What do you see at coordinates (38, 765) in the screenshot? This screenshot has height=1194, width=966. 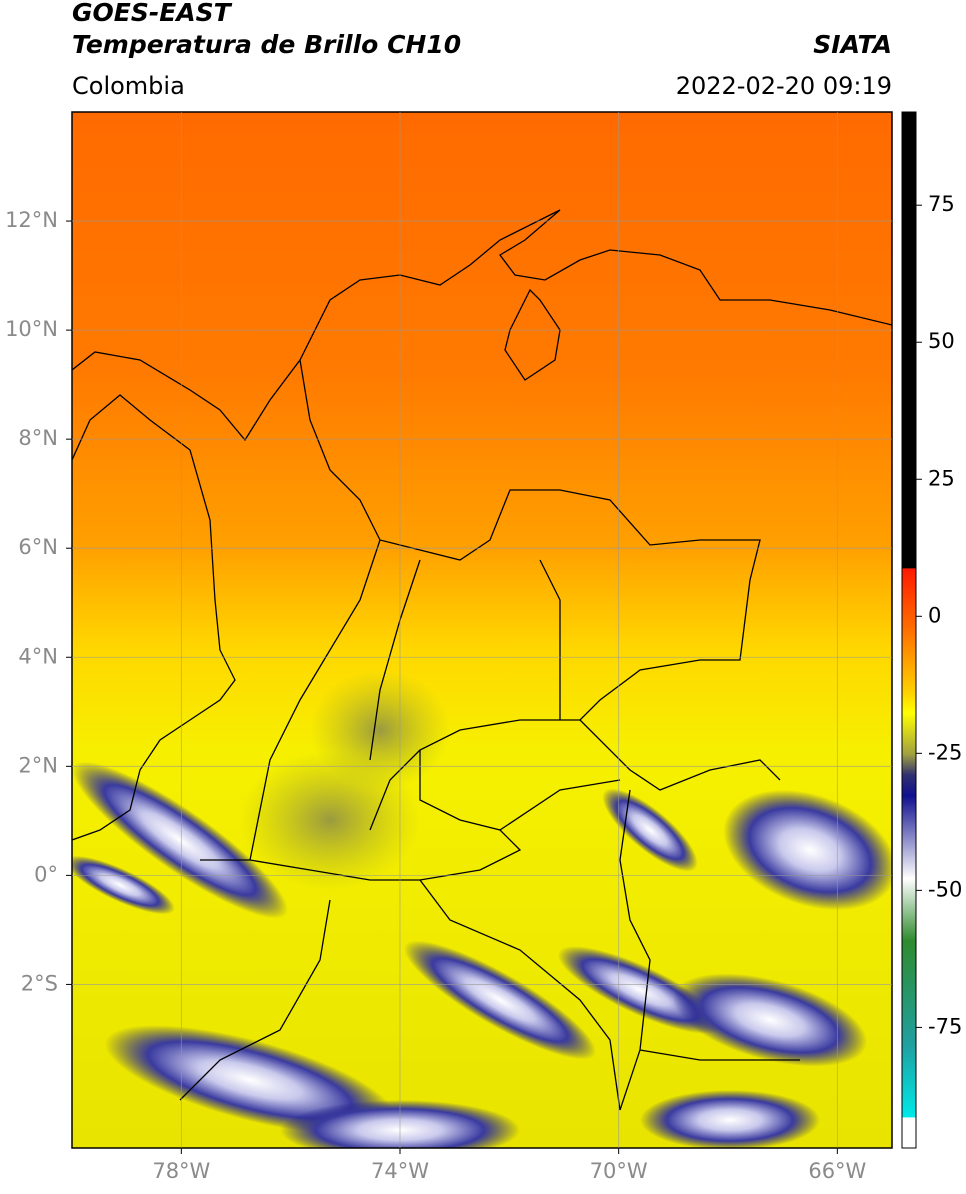 I see `y-tick-label: 2°N` at bounding box center [38, 765].